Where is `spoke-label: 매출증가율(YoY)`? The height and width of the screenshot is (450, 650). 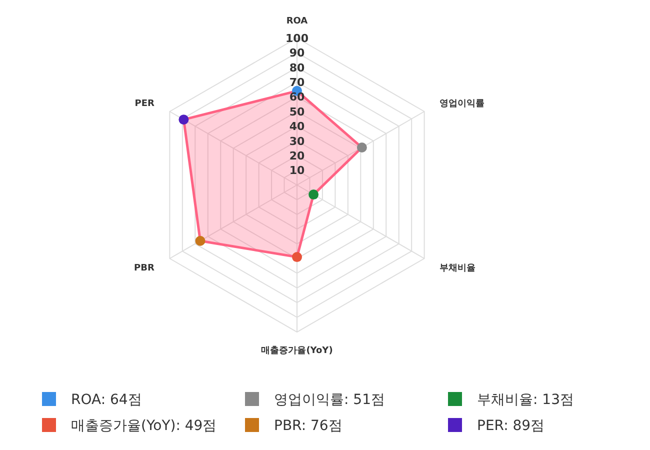
spoke-label: 매출증가율(YoY) is located at coordinates (297, 350).